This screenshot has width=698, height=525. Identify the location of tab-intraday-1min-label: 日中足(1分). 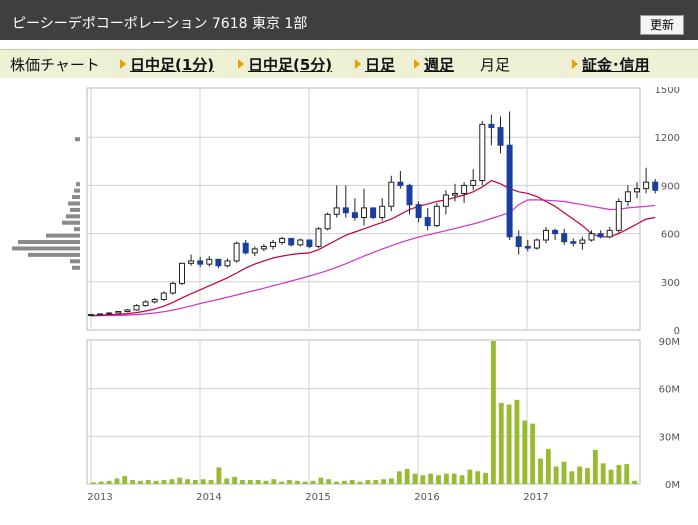
(172, 65).